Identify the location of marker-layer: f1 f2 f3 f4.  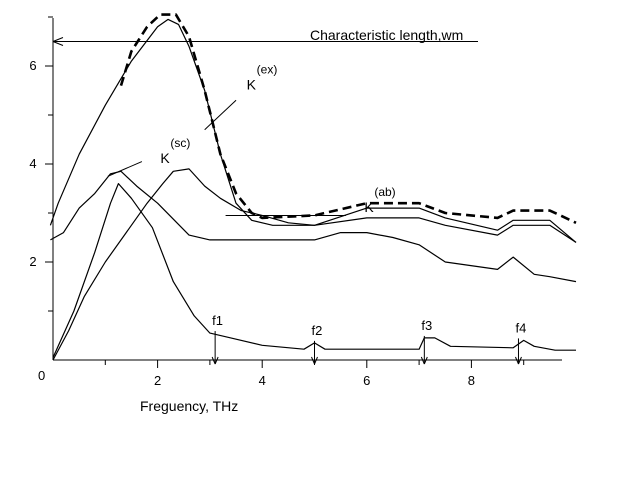
(368, 339).